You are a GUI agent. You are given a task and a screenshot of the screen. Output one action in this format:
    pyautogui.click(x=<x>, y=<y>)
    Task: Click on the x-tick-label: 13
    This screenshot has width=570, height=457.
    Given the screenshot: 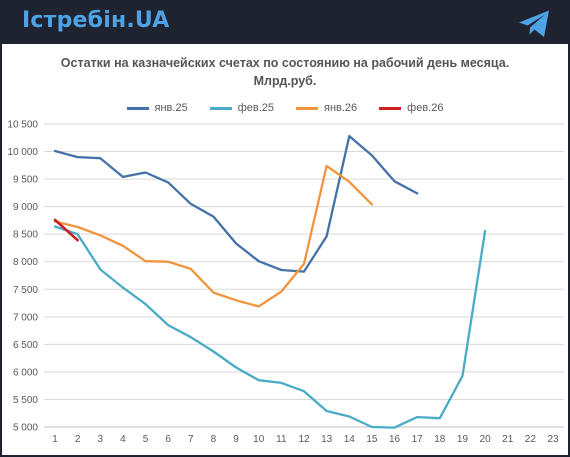 What is the action you would take?
    pyautogui.click(x=327, y=439)
    